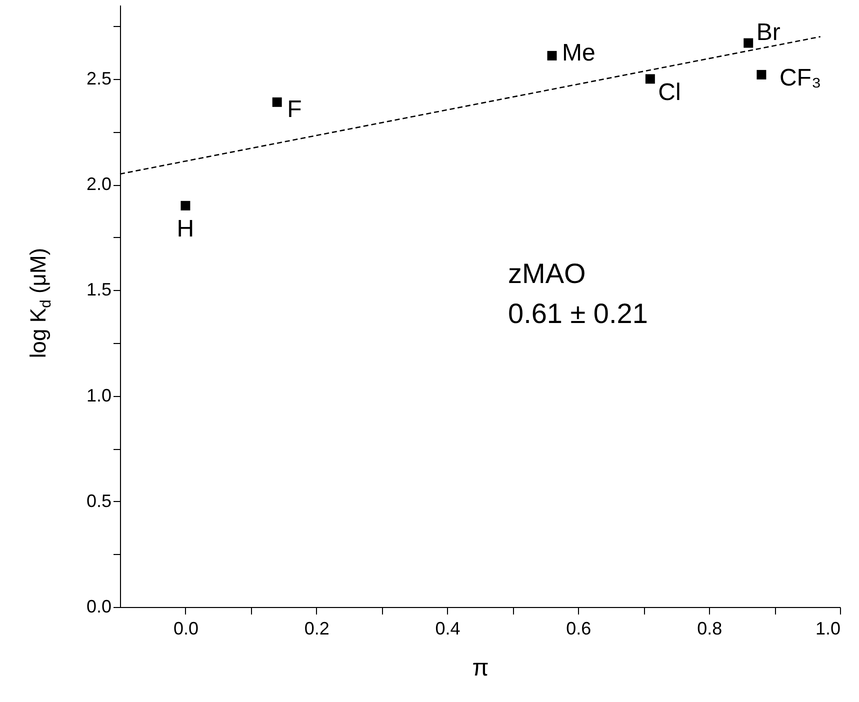  What do you see at coordinates (99, 606) in the screenshot?
I see `y-tick-label: 0.0` at bounding box center [99, 606].